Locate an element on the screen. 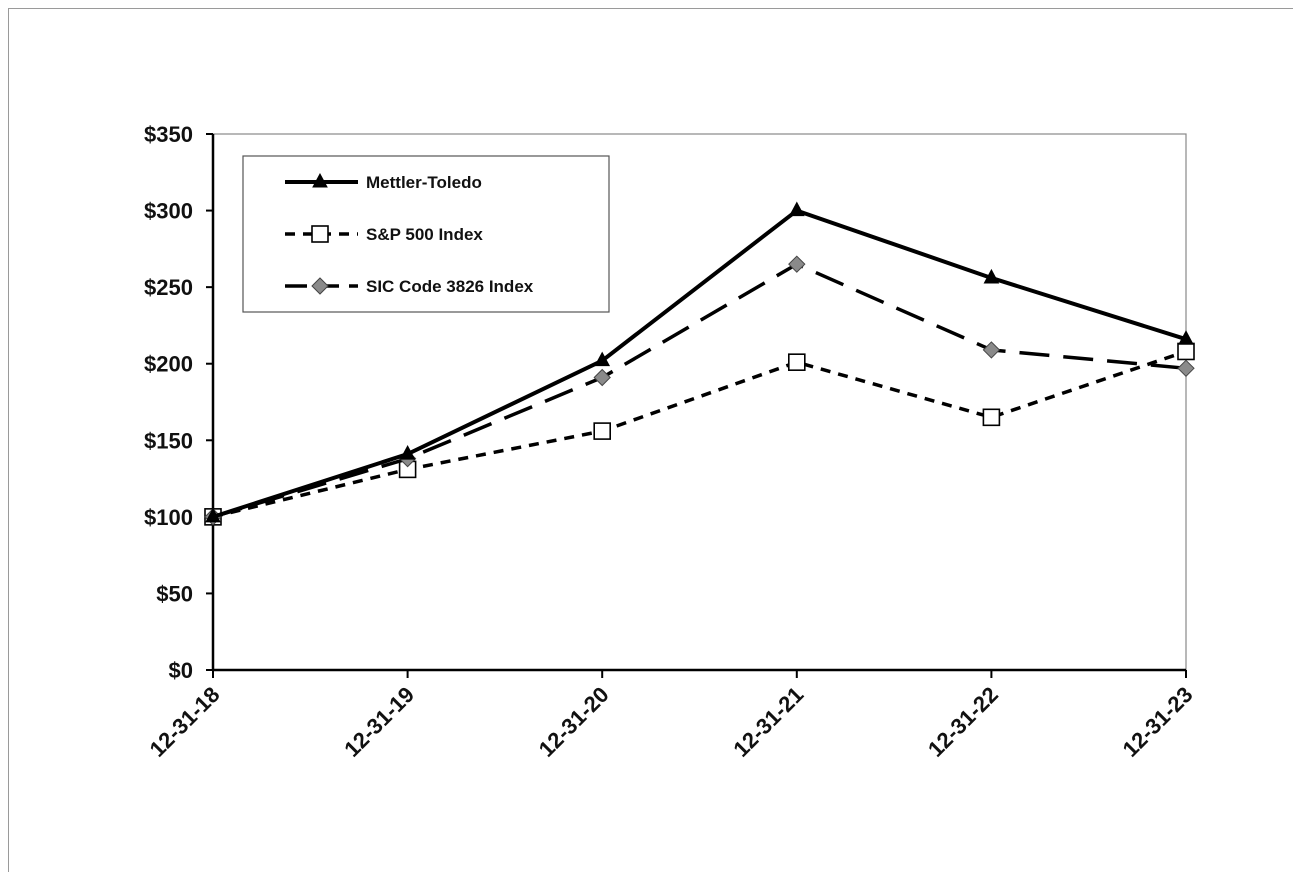 This screenshot has height=880, width=1301. legend-label: S&P 500 Index is located at coordinates (424, 234).